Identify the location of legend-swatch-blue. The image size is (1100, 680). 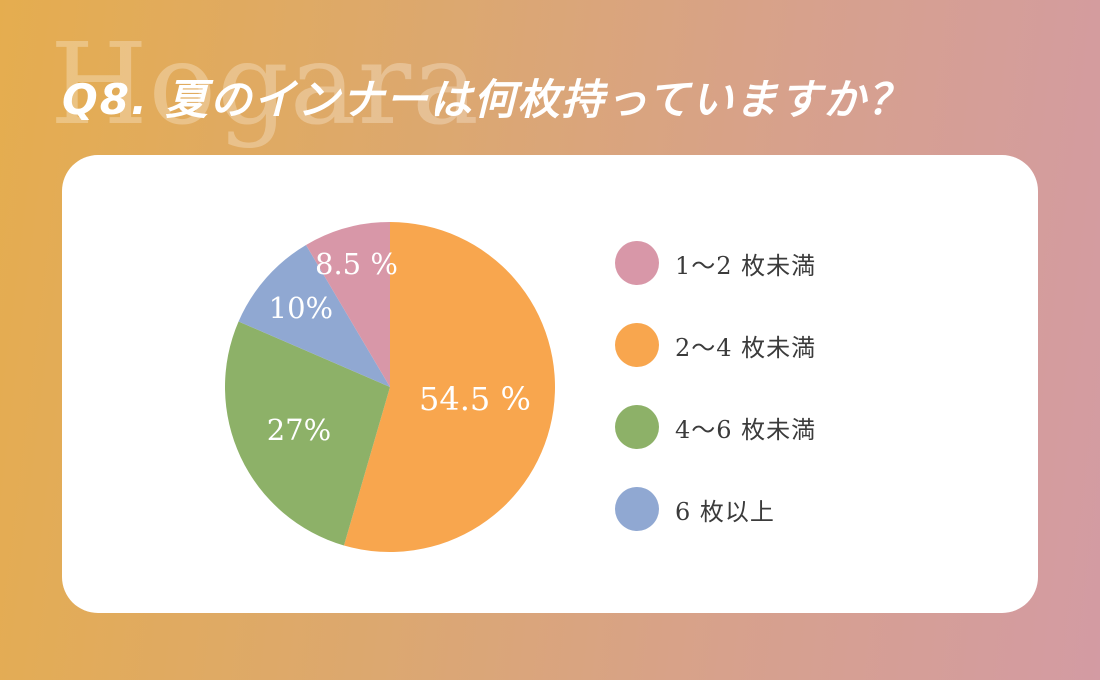
(637, 509).